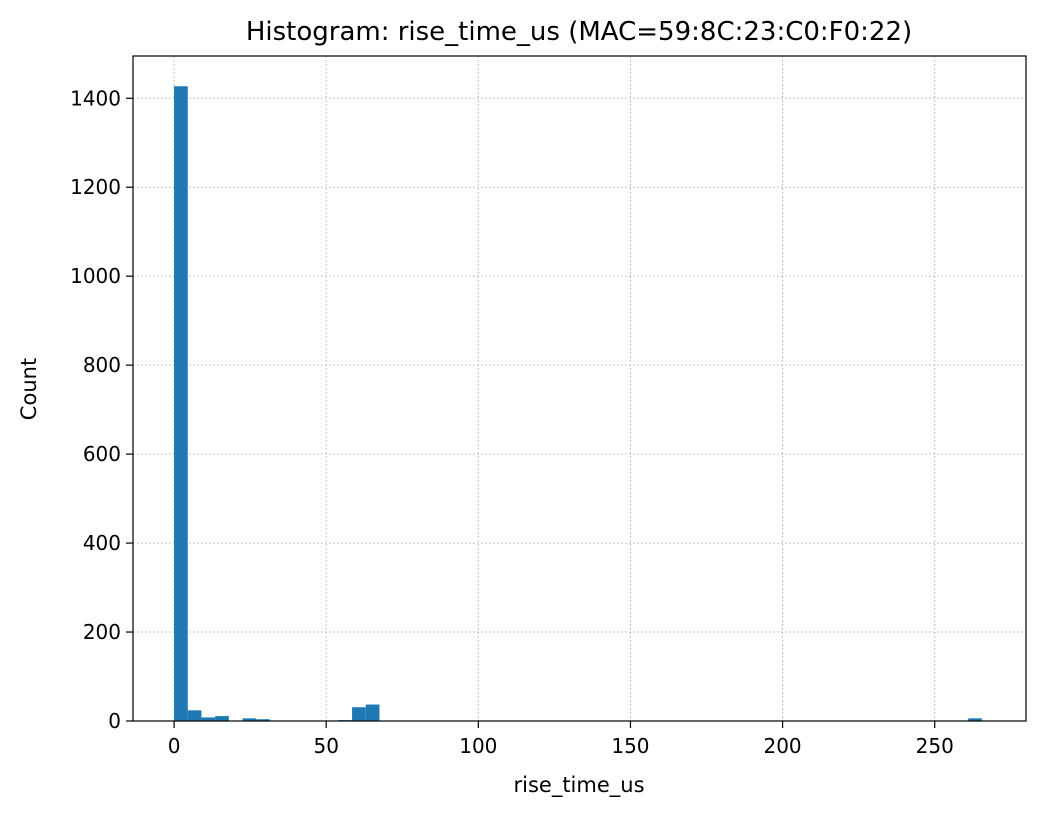  What do you see at coordinates (478, 746) in the screenshot?
I see `x-tick-label: 100` at bounding box center [478, 746].